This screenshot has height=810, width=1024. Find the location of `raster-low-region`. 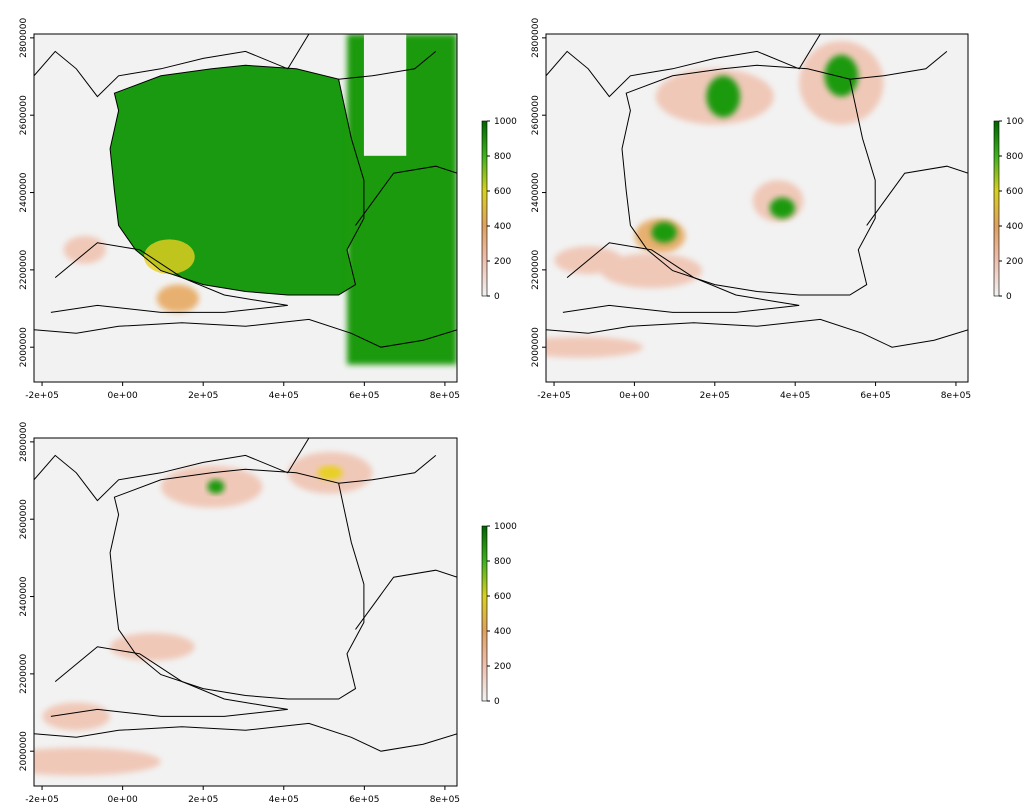

raster-low-region is located at coordinates (385, 95).